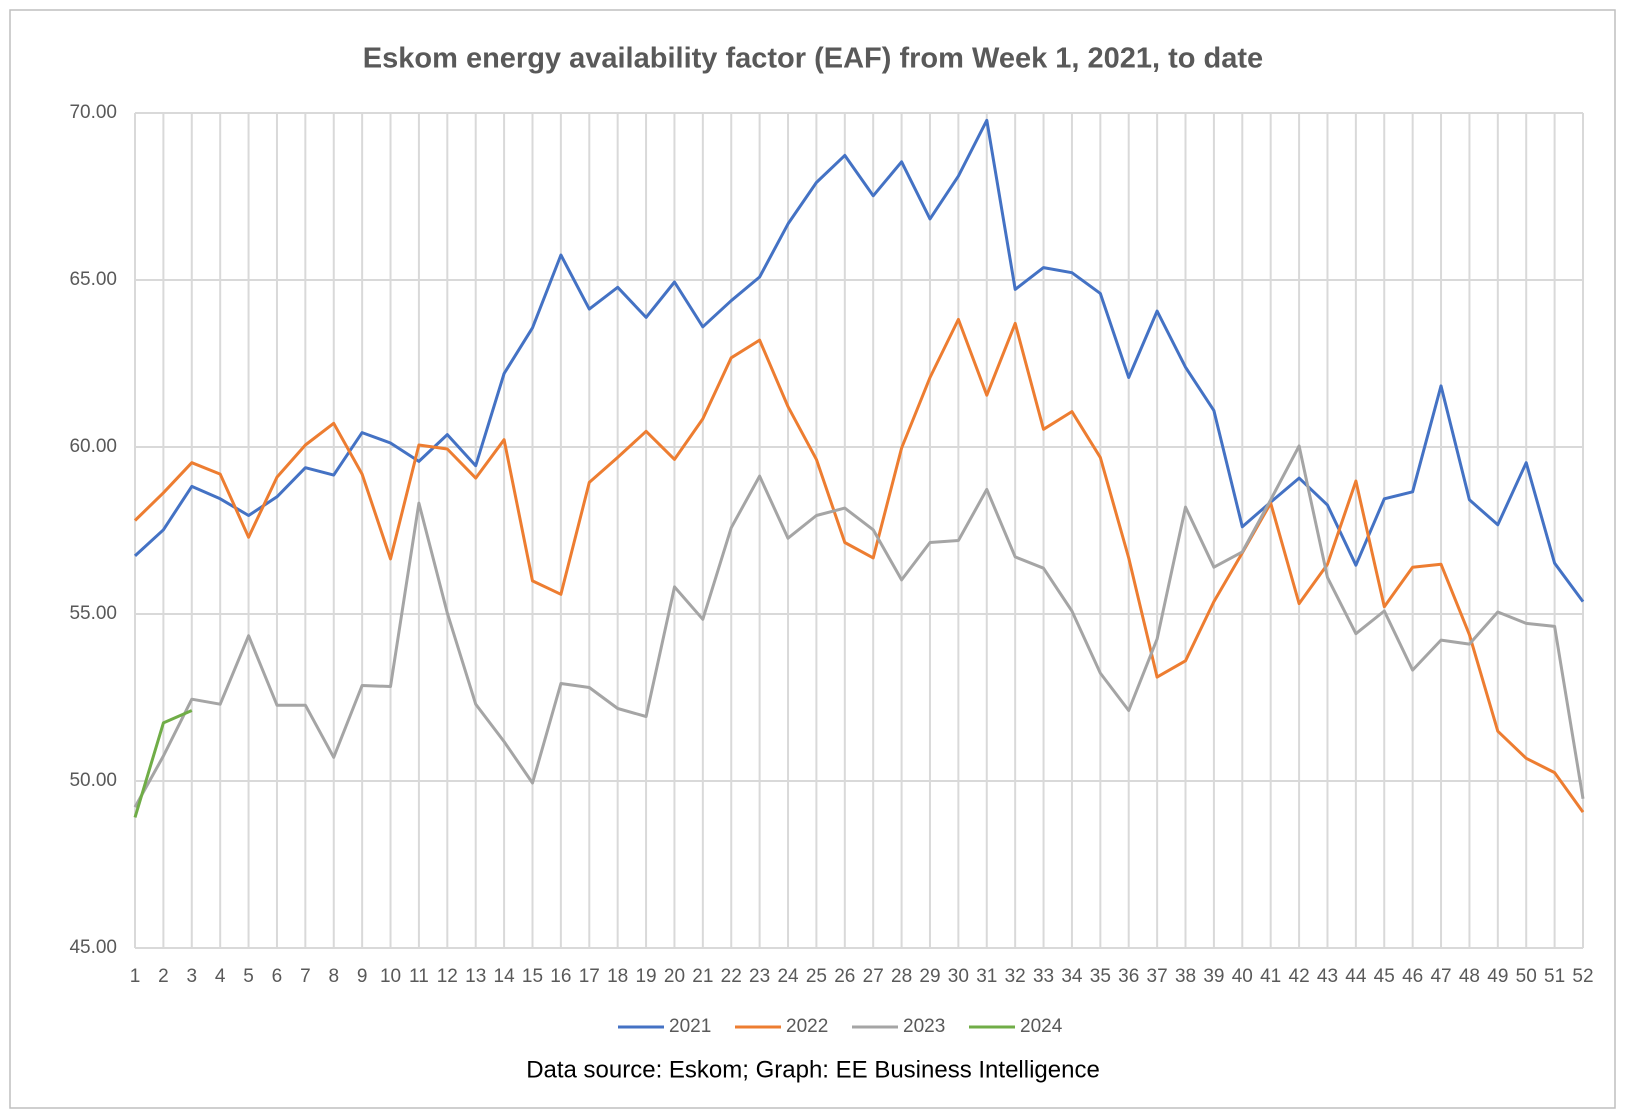 The image size is (1626, 1120). Describe the element at coordinates (690, 1026) in the screenshot. I see `legend-label: 2021` at that location.